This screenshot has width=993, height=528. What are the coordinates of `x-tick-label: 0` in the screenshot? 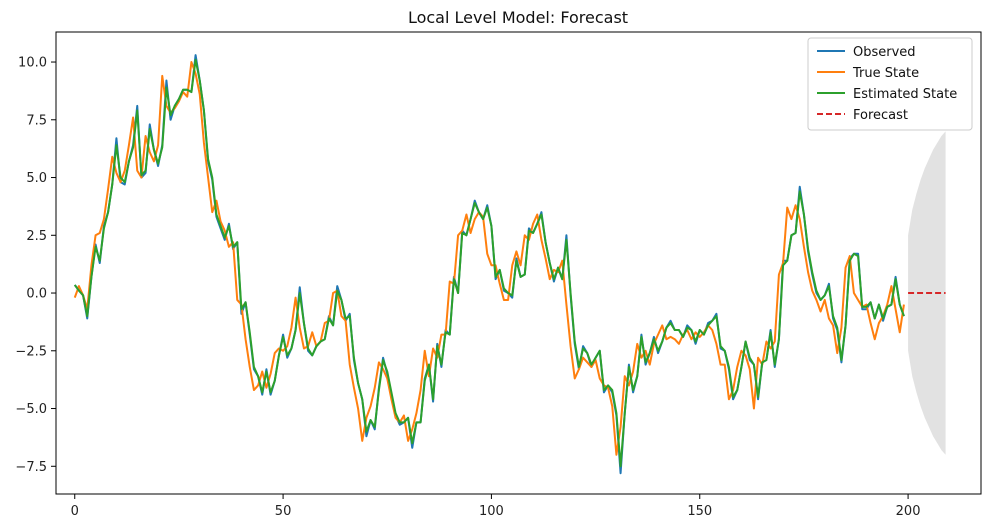 It's located at (75, 511).